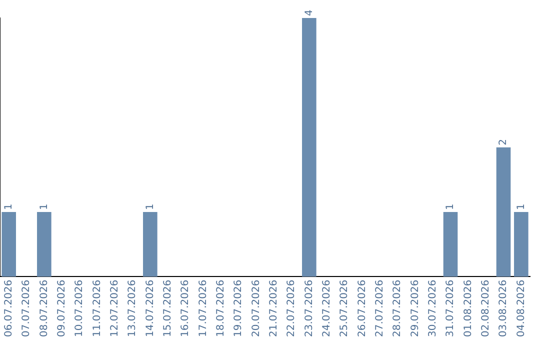 This screenshot has height=340, width=540. I want to click on x-tick-label: 21.07.2026, so click(274, 309).